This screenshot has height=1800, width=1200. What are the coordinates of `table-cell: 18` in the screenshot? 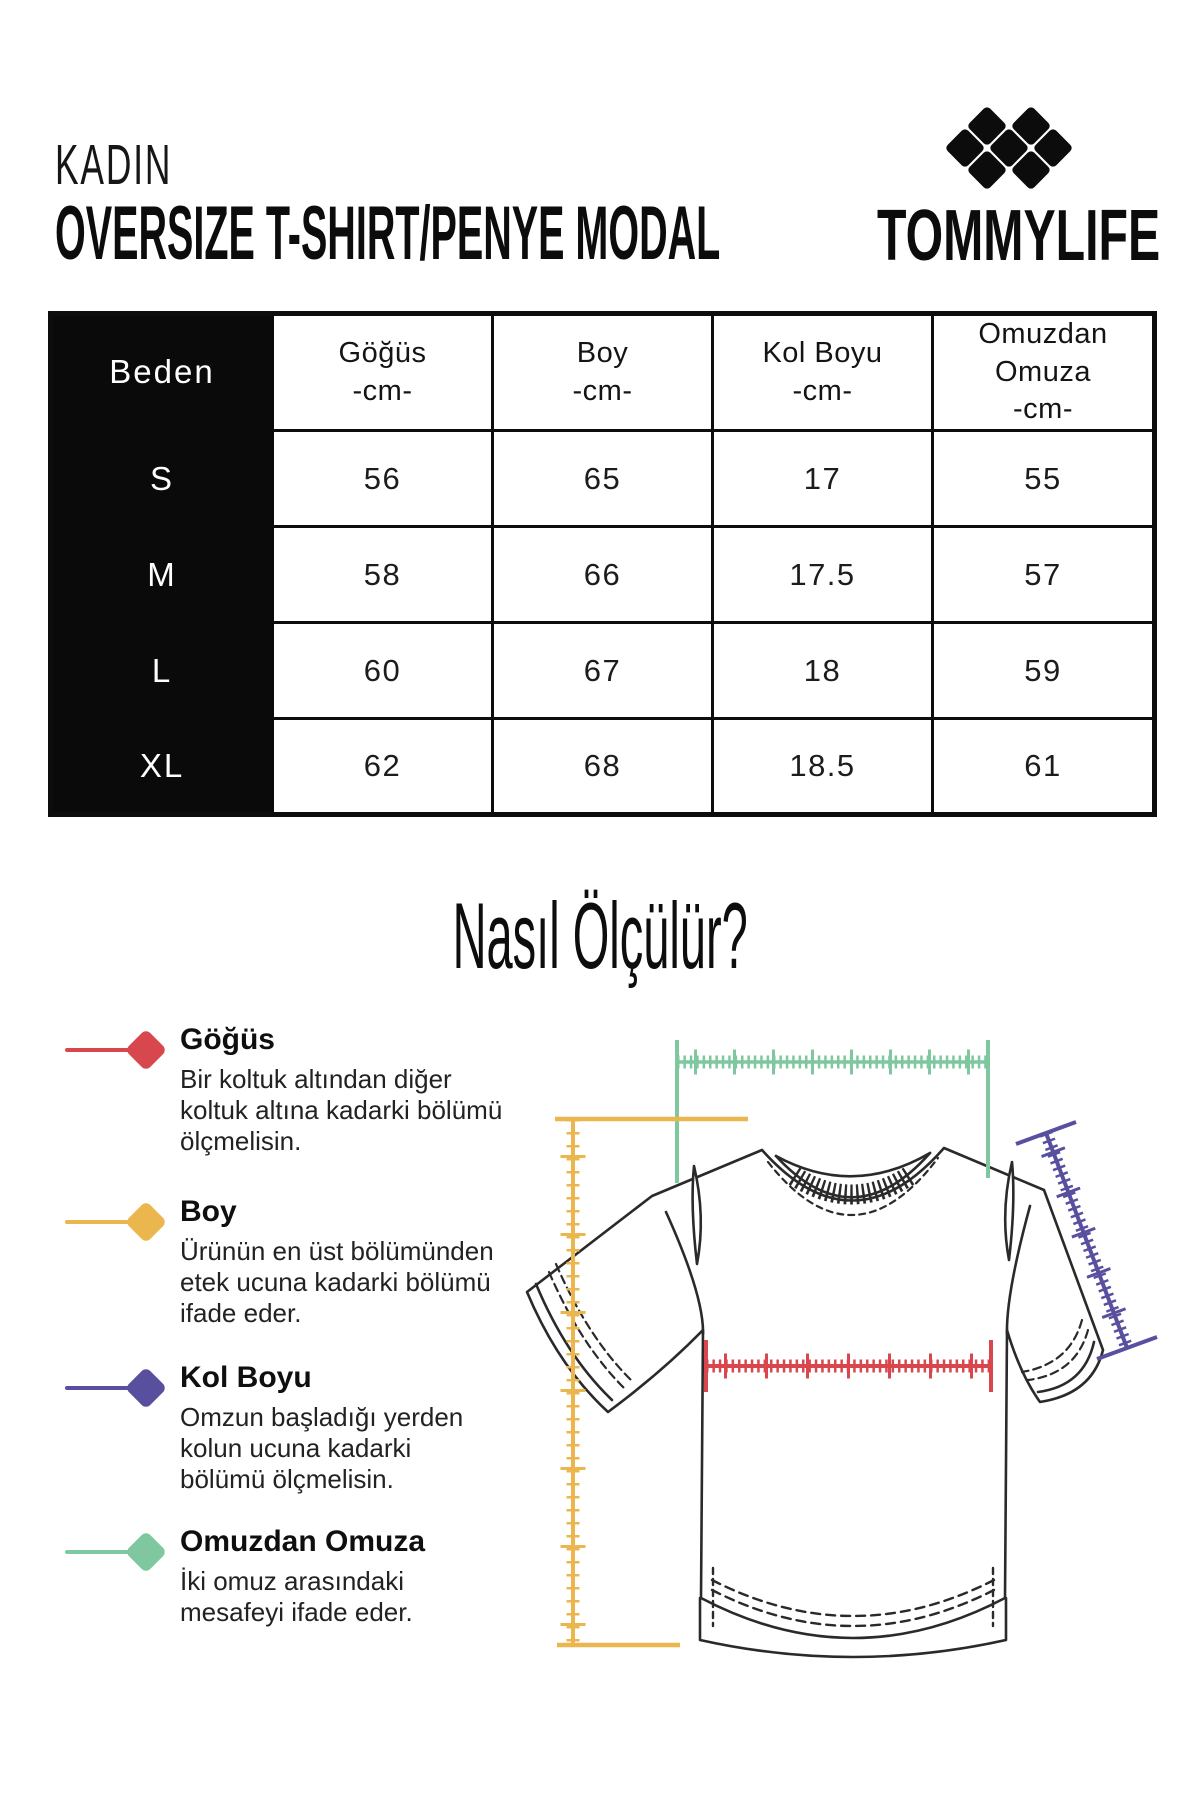 It's located at (822, 671).